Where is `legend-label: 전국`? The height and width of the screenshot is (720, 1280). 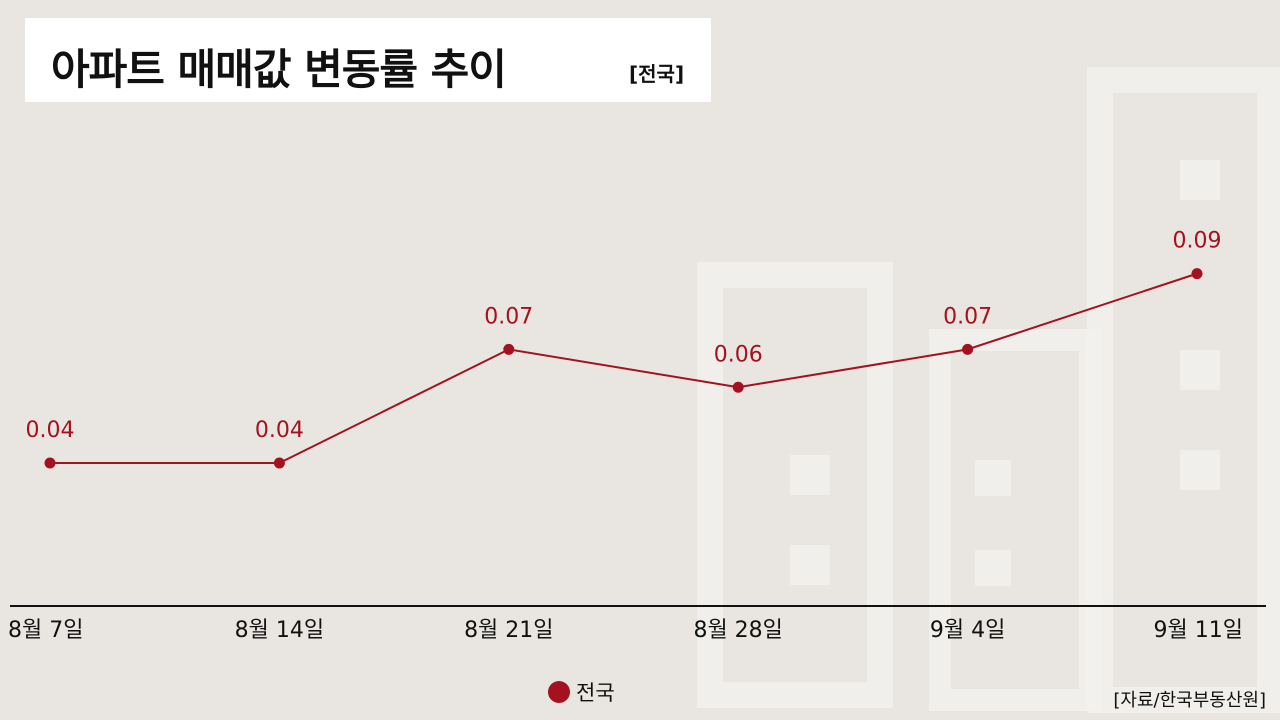
legend-label: 전국 is located at coordinates (595, 693).